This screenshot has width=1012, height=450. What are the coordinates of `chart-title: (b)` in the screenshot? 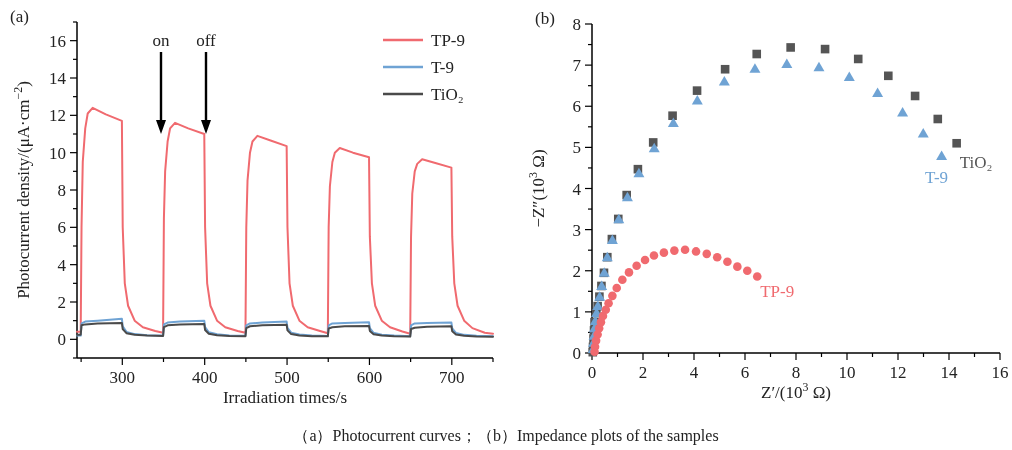 It's located at (545, 18).